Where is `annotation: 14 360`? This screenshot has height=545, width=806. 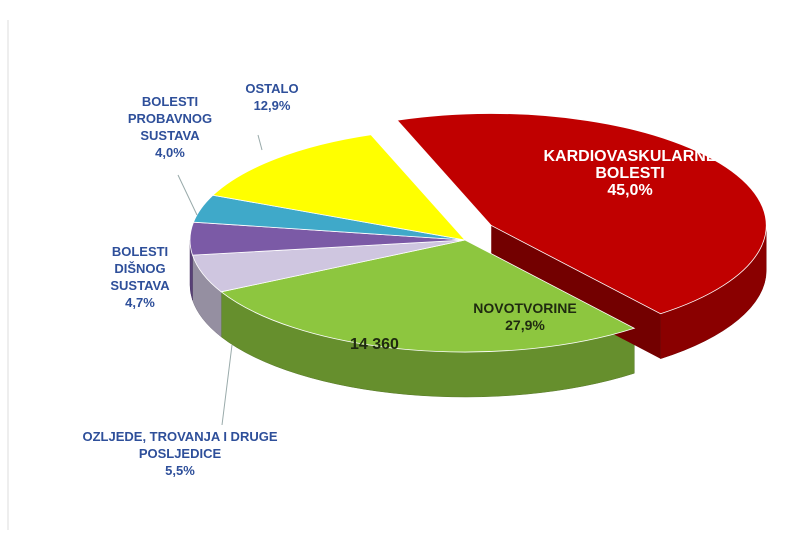
annotation: 14 360 is located at coordinates (374, 344).